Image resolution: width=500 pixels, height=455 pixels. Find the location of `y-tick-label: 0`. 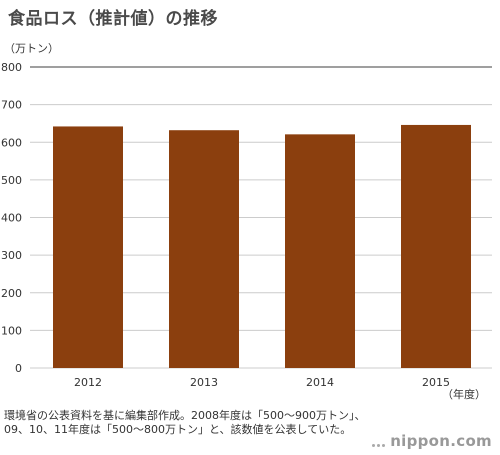

y-tick-label: 0 is located at coordinates (18, 368).